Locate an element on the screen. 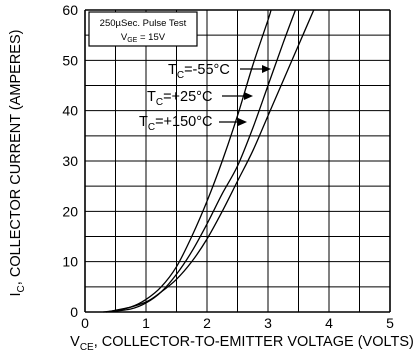 The image size is (414, 351). test-conditions-box: 250µSec. Pulse Test VGE = 15V is located at coordinates (143, 29).